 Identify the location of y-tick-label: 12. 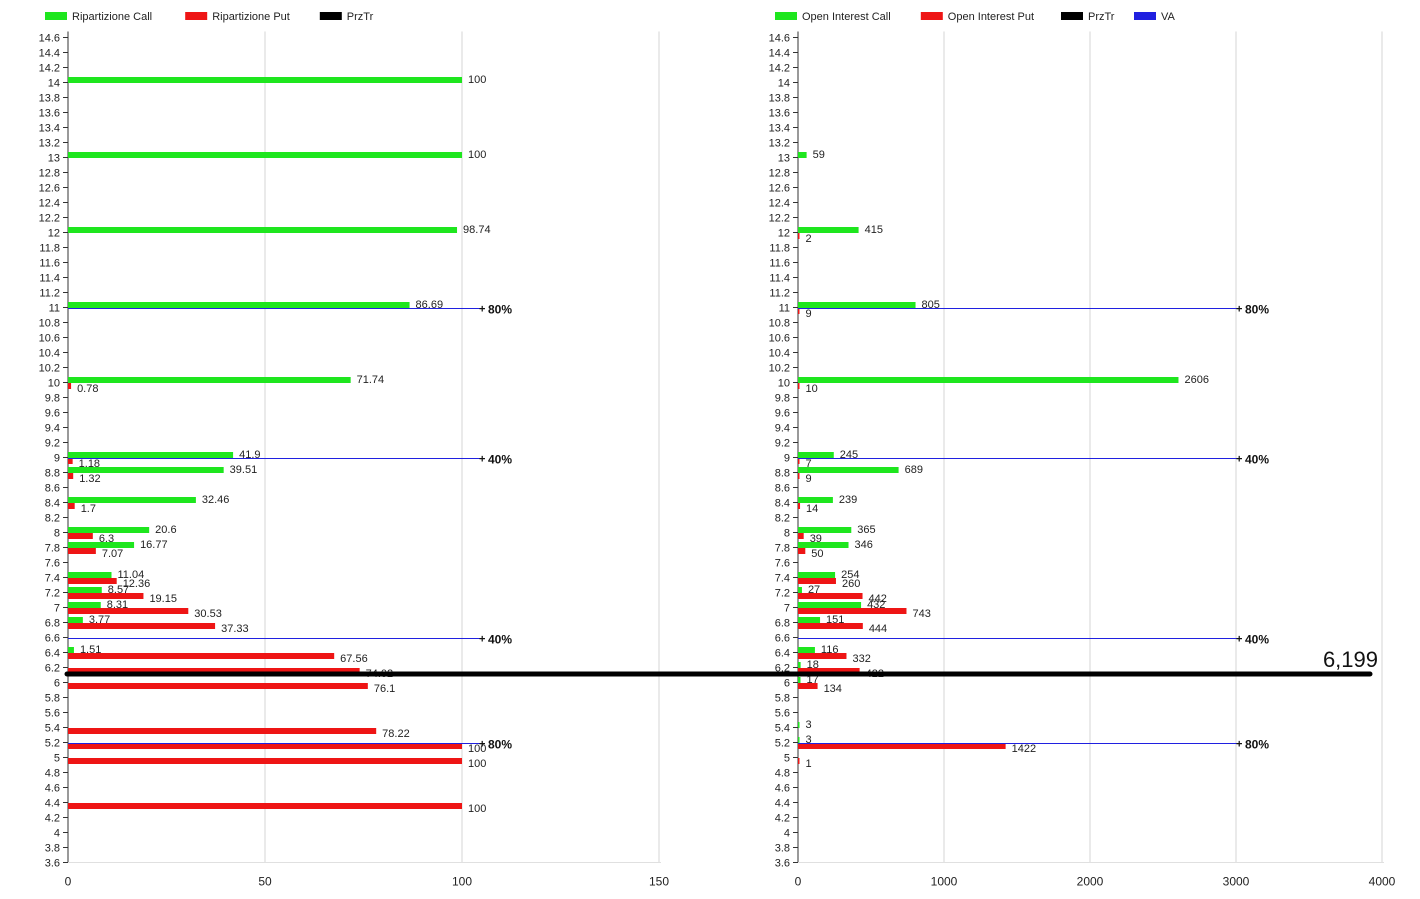
(784, 234).